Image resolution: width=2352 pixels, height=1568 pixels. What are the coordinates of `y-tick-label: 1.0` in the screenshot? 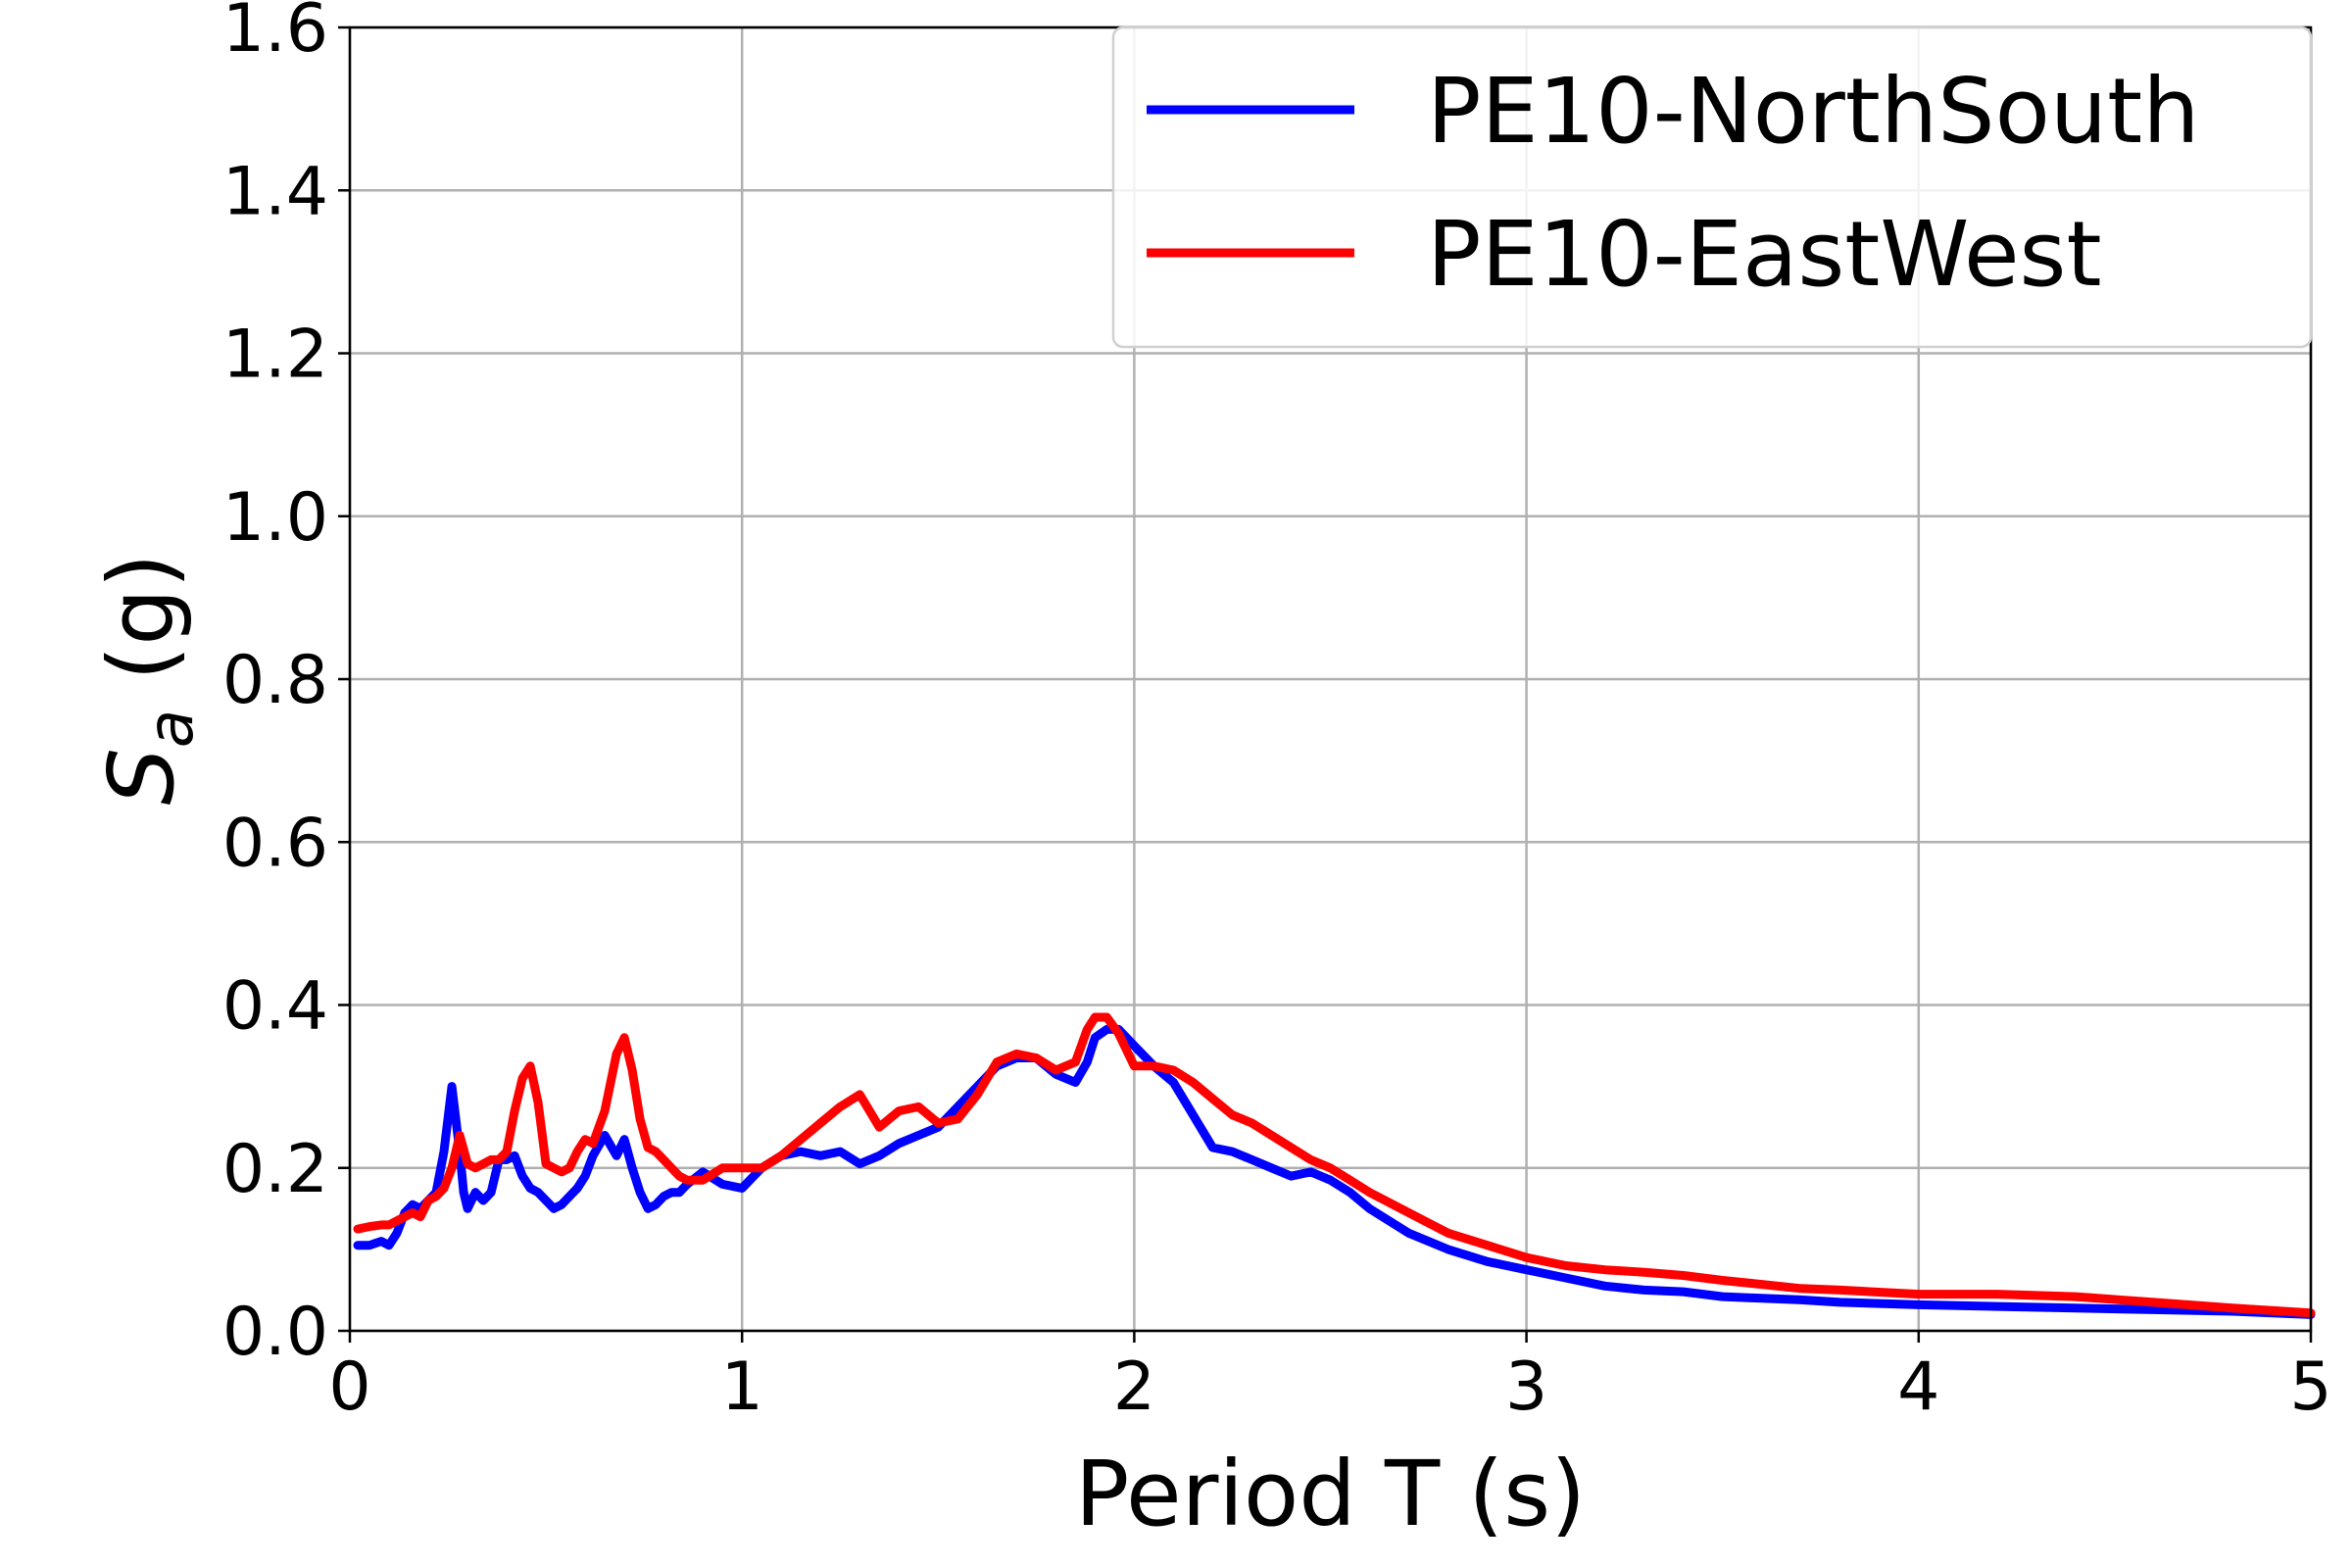 It's located at (275, 518).